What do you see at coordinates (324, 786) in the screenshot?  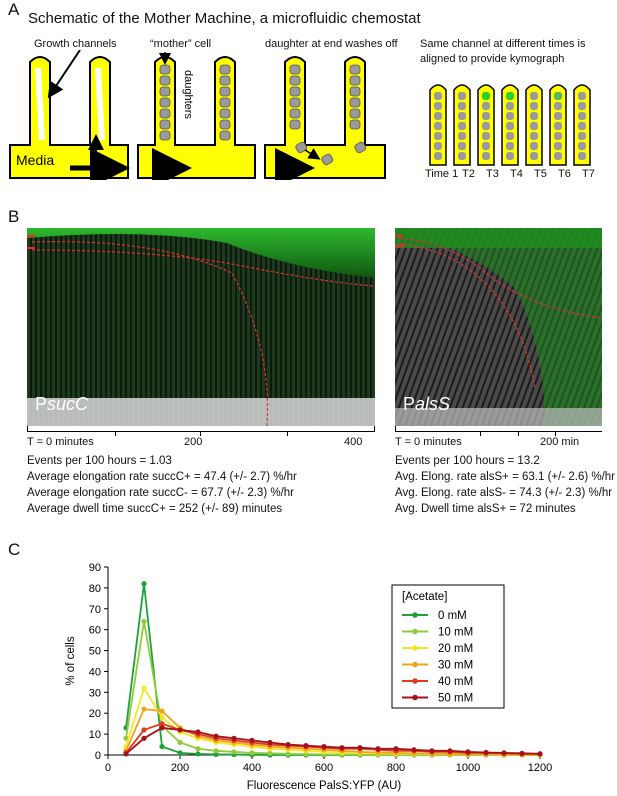 I see `x-axis-label: Fluorescence PalsS:YFP (AU)` at bounding box center [324, 786].